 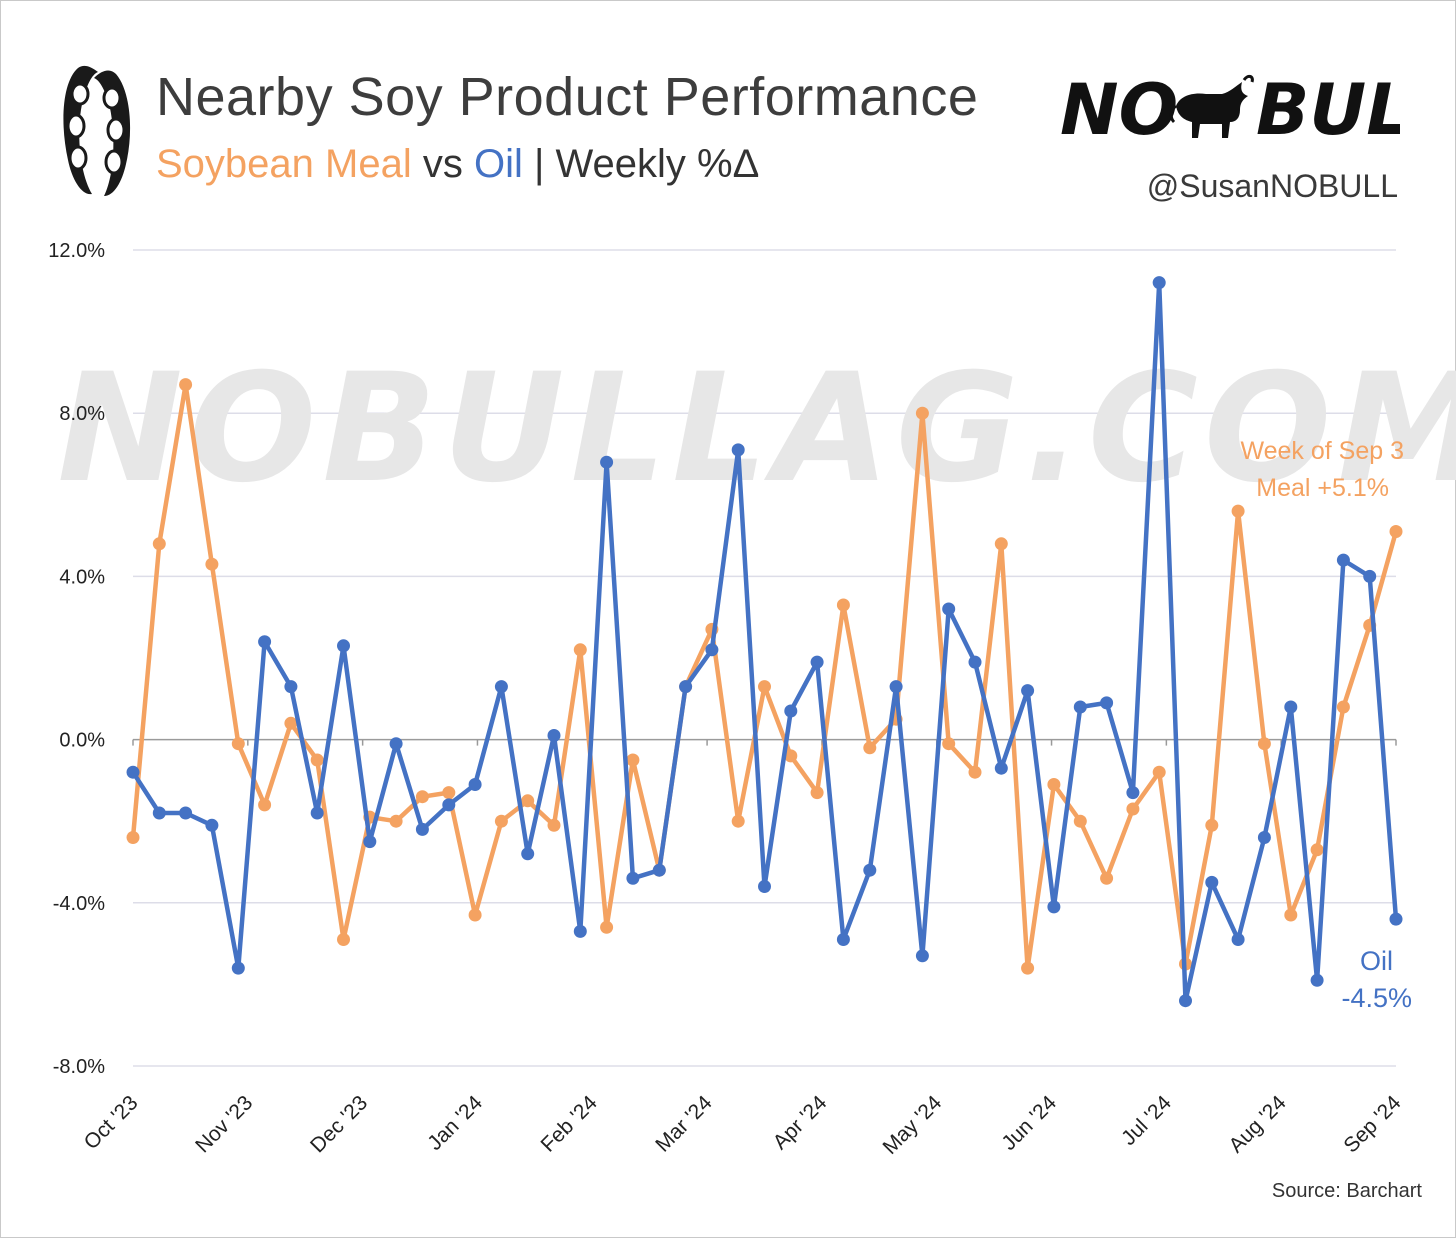 What do you see at coordinates (1146, 1120) in the screenshot?
I see `x-tick-label: Jul '24` at bounding box center [1146, 1120].